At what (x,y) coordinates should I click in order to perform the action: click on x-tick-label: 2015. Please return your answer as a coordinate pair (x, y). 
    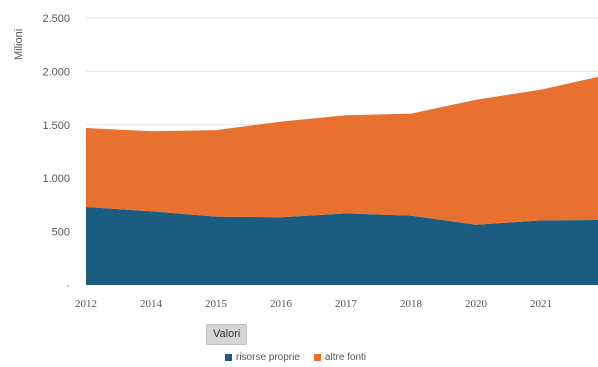
    Looking at the image, I should click on (216, 304).